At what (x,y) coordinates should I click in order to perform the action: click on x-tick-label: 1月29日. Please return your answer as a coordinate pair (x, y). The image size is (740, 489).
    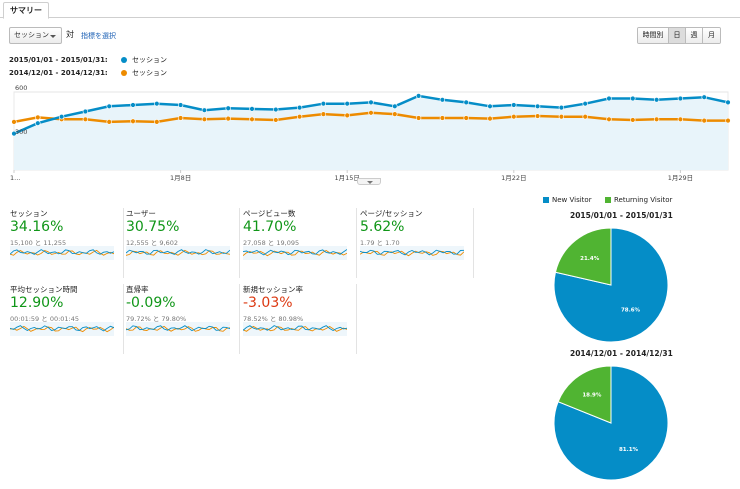
    Looking at the image, I should click on (680, 178).